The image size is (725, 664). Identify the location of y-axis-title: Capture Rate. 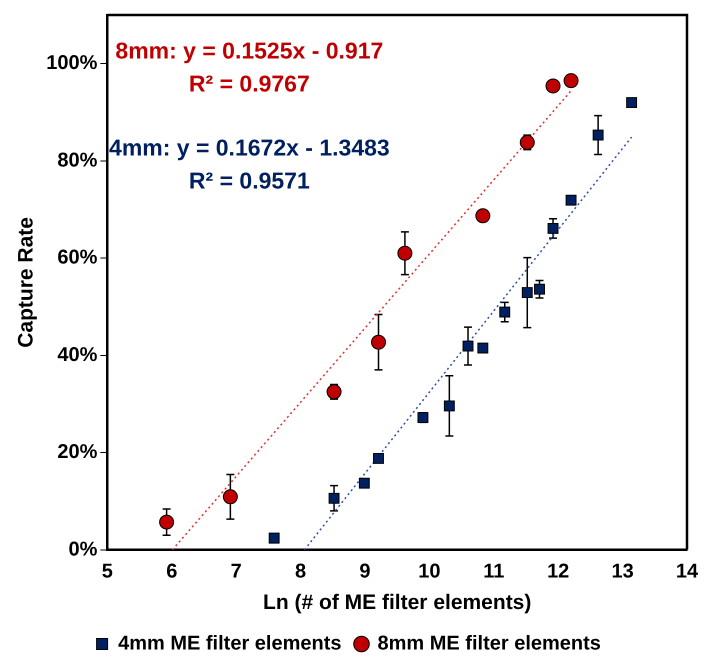
(26, 282).